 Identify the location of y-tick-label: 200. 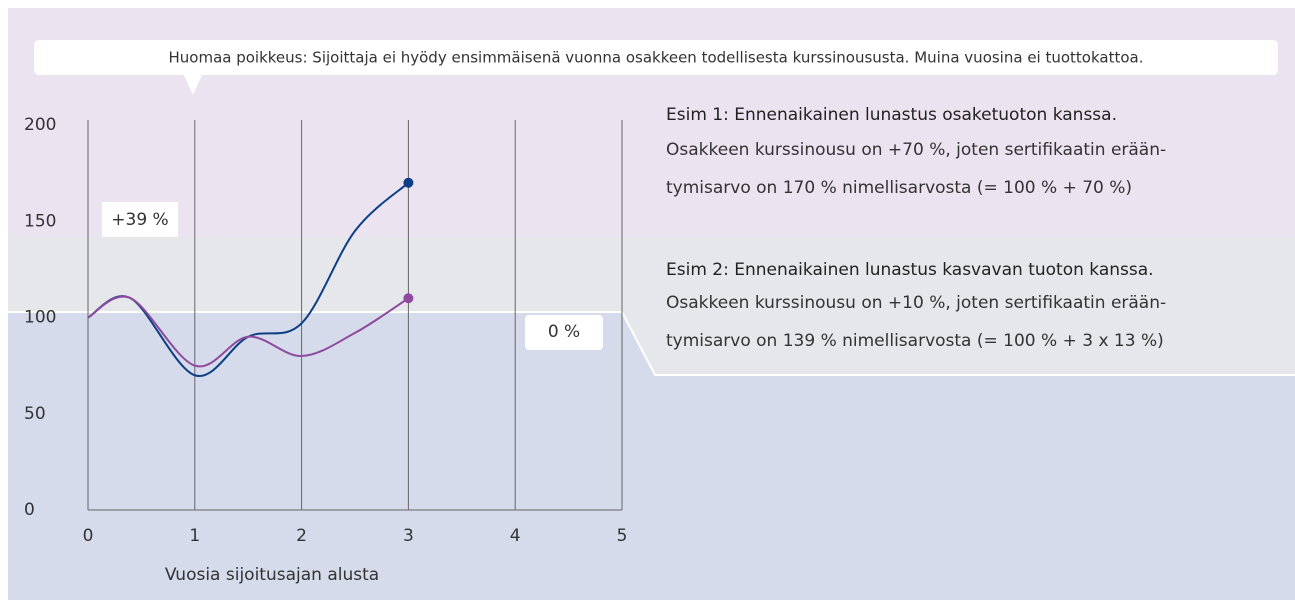
(40, 125).